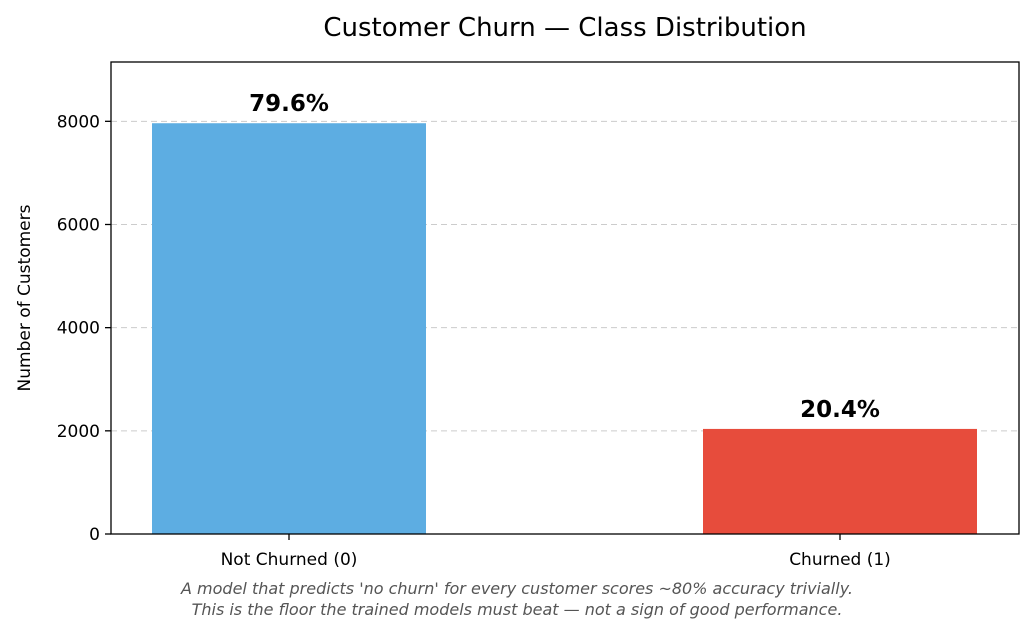  What do you see at coordinates (94, 535) in the screenshot?
I see `y-tick-label: 0` at bounding box center [94, 535].